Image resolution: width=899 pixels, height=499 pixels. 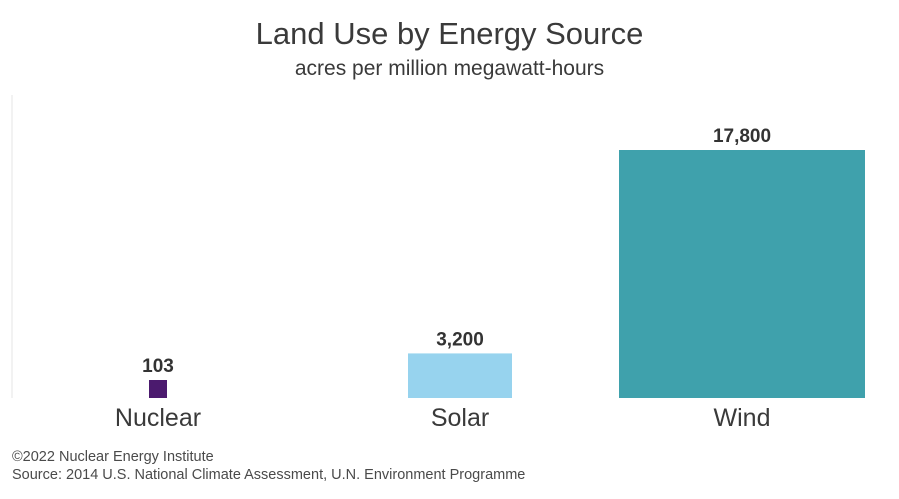 I want to click on chart-subtitle: acres per million megawatt-hours, so click(x=449, y=68).